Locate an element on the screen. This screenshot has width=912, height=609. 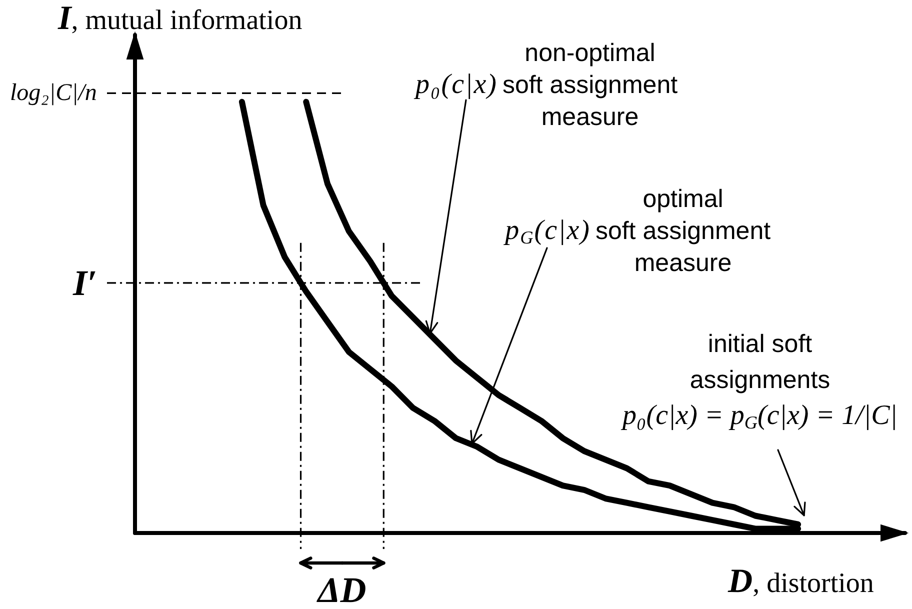
text: non-optimal p₀(c|x) soft assignment measure is located at coordinates (547, 85).